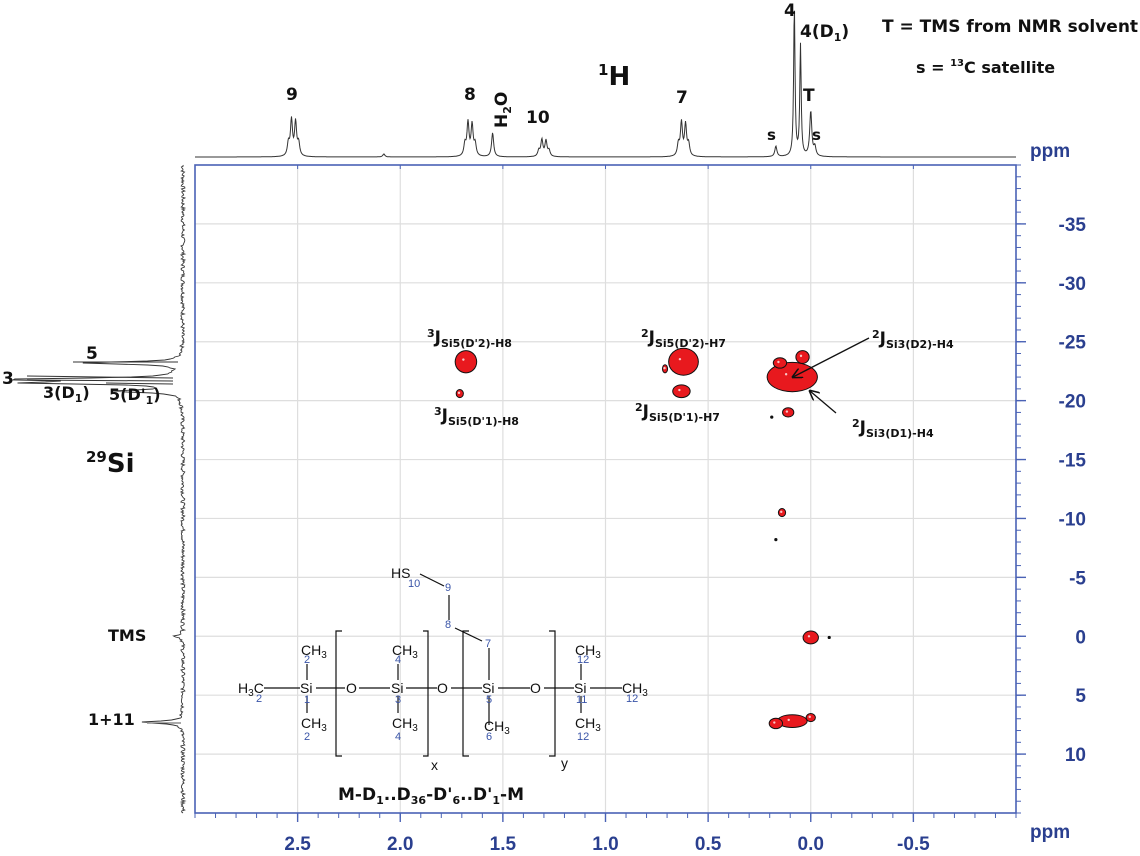  I want to click on svg-text: H3C, so click(251, 689).